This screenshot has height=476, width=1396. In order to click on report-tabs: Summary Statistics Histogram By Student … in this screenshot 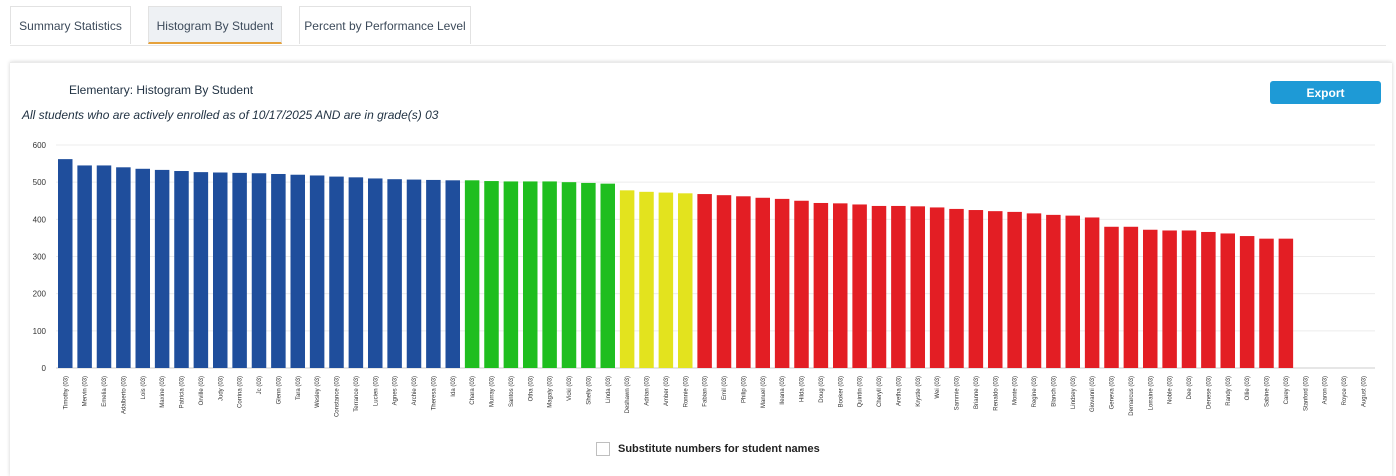, I will do `click(698, 26)`.